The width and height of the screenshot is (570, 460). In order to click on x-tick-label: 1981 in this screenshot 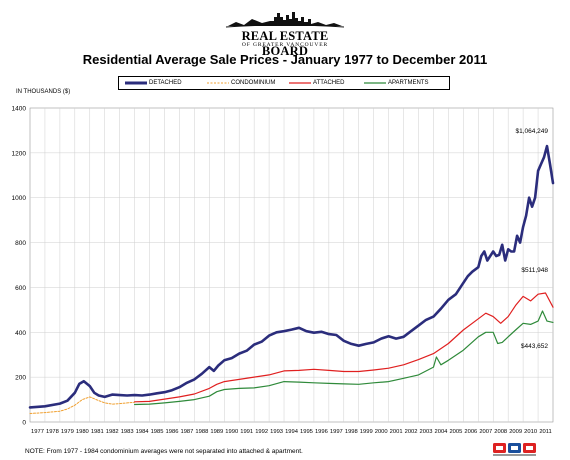, I will do `click(97, 432)`.